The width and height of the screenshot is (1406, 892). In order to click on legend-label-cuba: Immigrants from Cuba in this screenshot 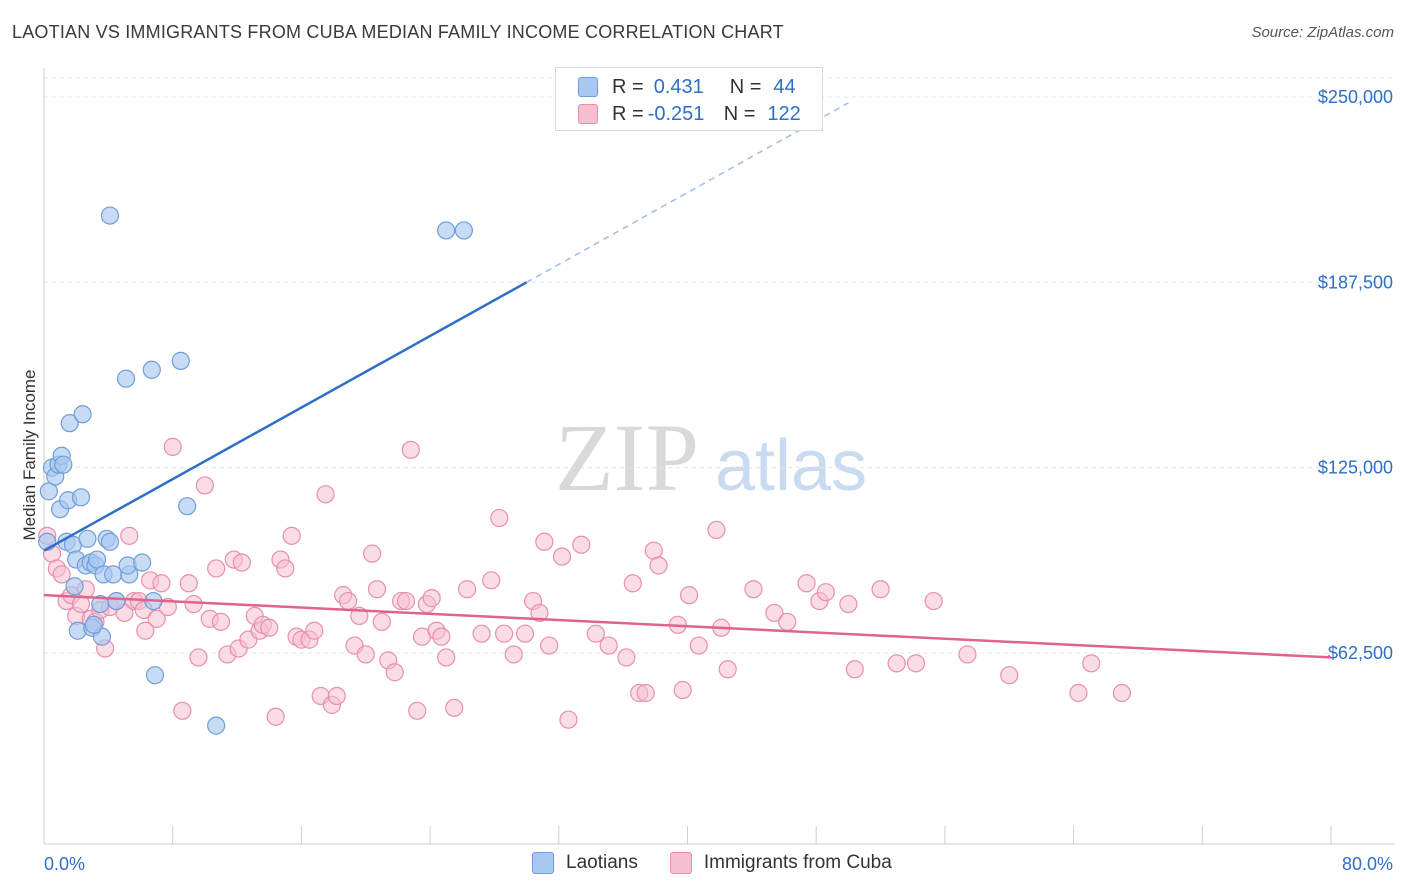, I will do `click(797, 862)`.